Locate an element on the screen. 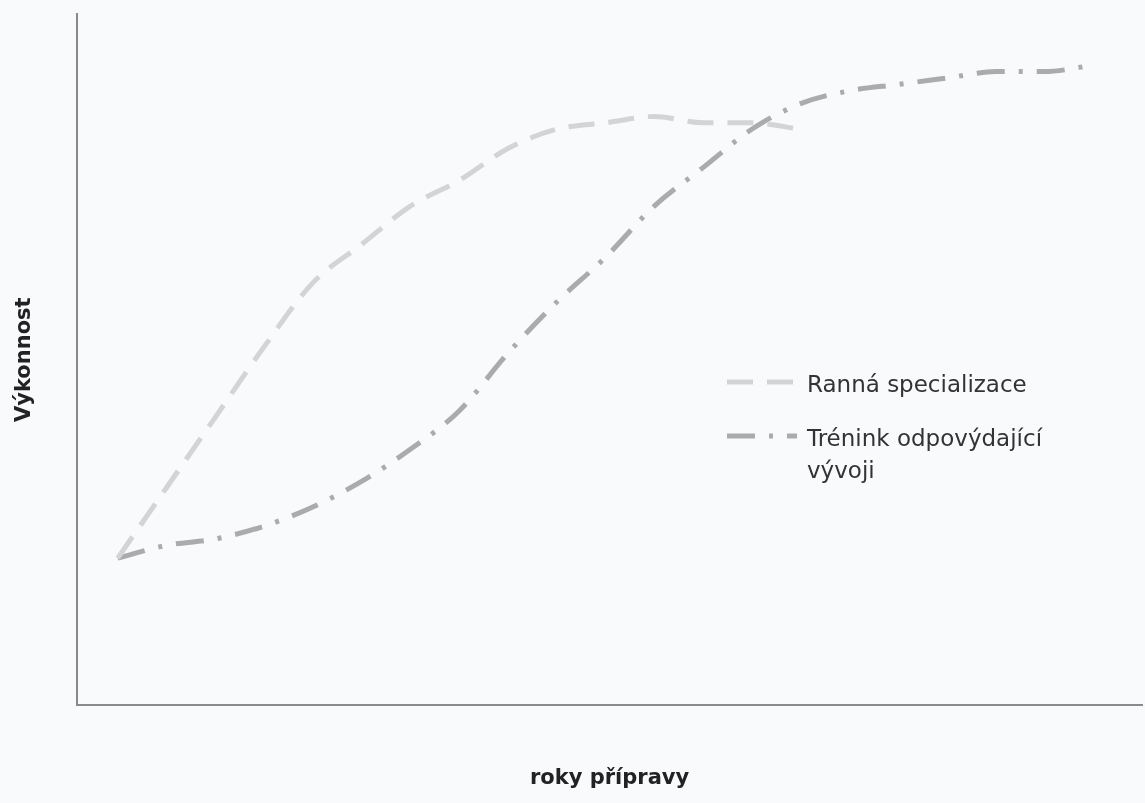  x-axis-title: roky přípravy is located at coordinates (609, 776).